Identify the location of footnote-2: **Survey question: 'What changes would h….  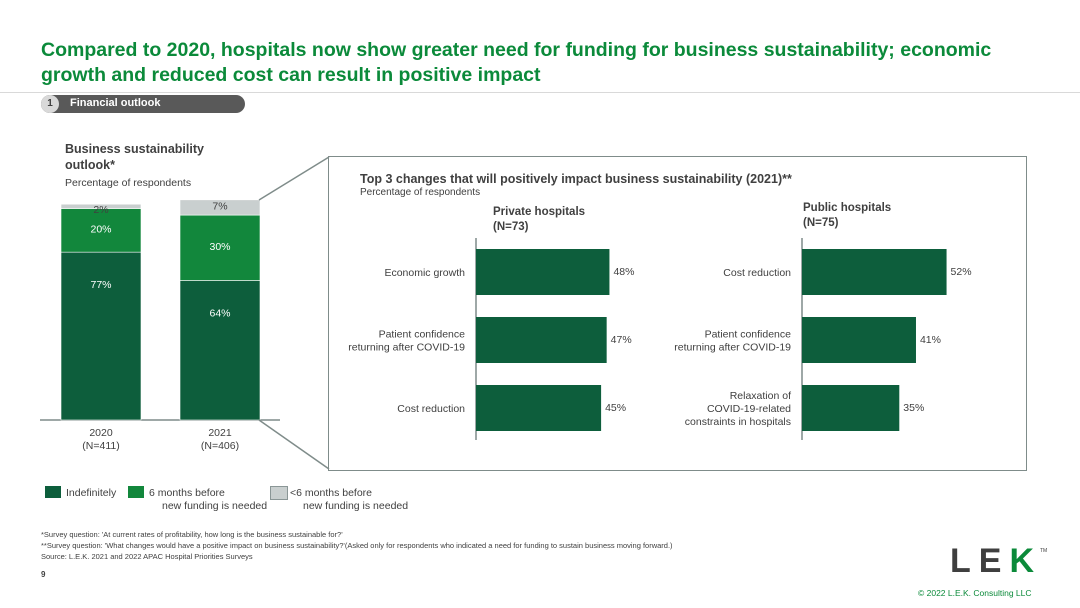
(357, 545).